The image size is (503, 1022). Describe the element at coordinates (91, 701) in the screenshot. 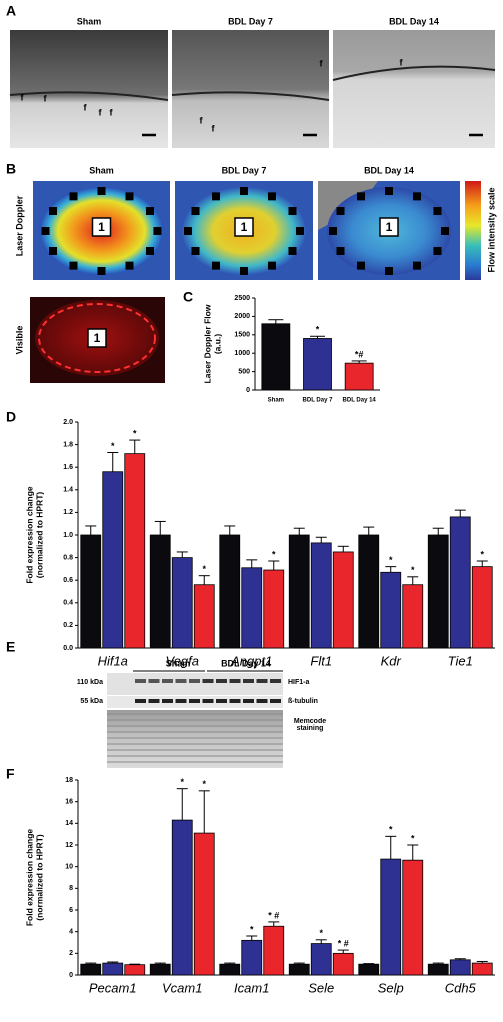

I see `size-marker: 55 kDa` at that location.